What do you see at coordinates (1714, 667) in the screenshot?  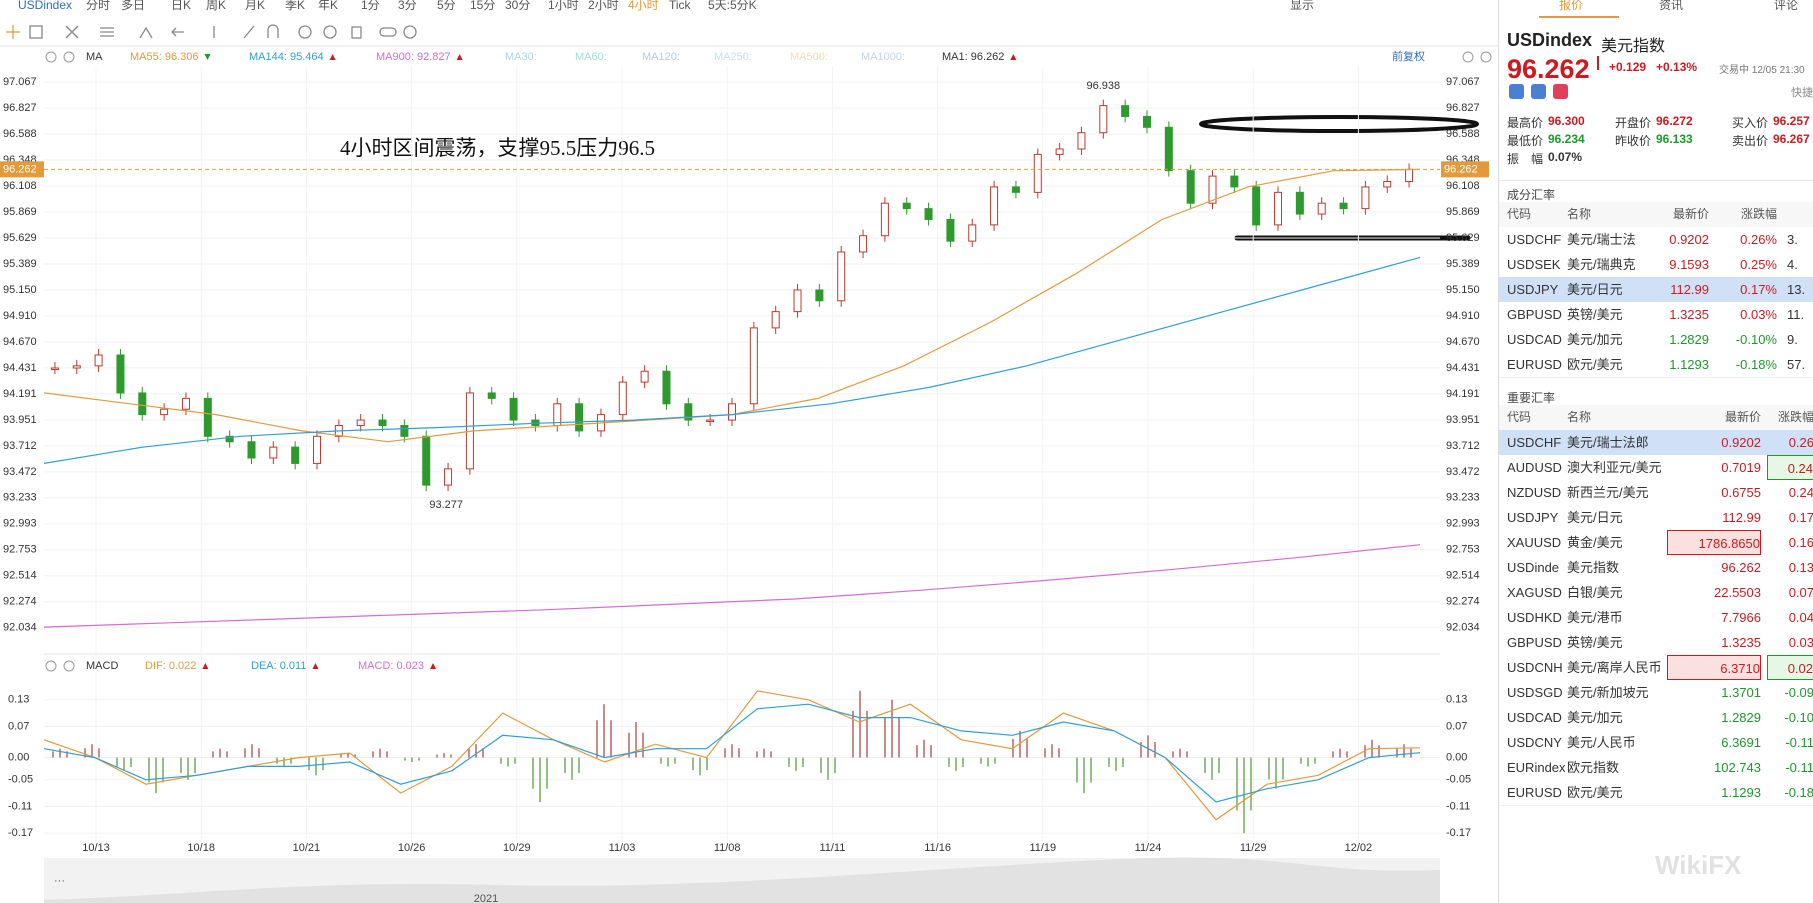 I see `cell: 6.3710` at bounding box center [1714, 667].